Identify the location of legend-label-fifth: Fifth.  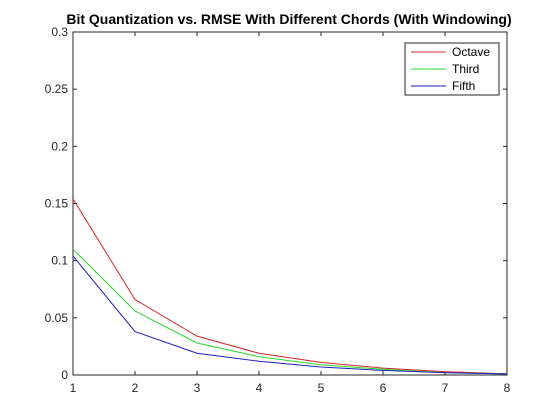
(463, 86).